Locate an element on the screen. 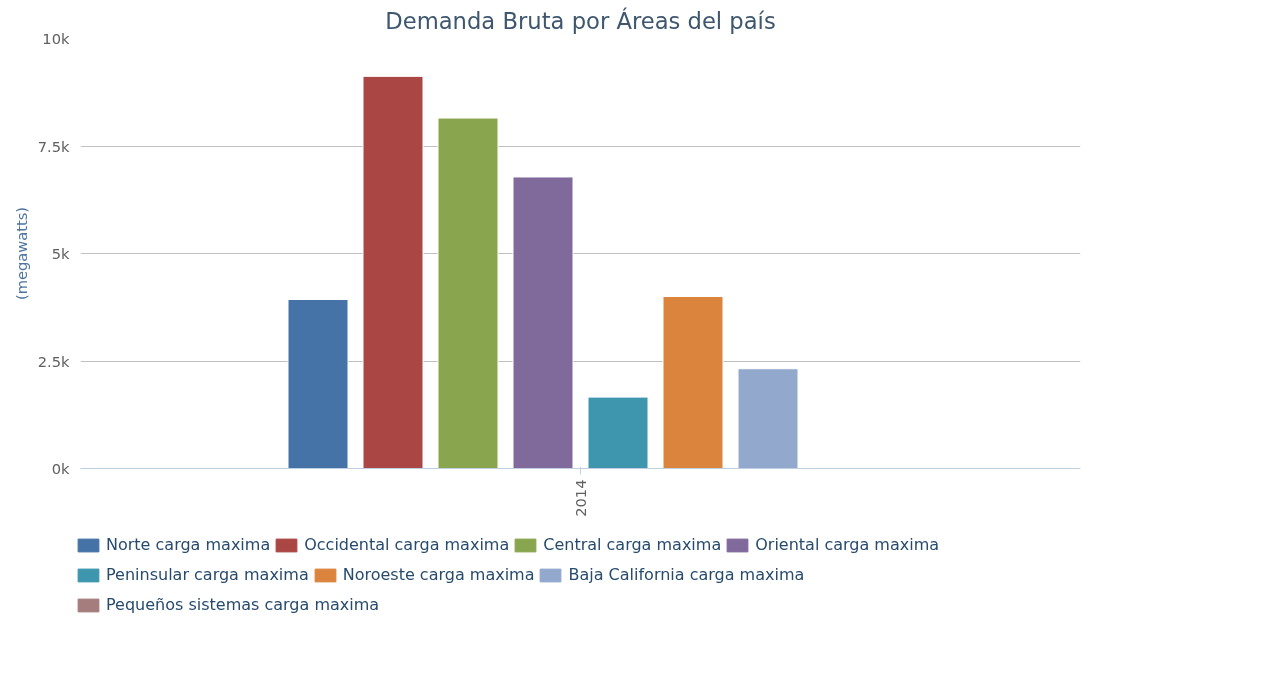  y-tick-label: 7.5k is located at coordinates (54, 146).